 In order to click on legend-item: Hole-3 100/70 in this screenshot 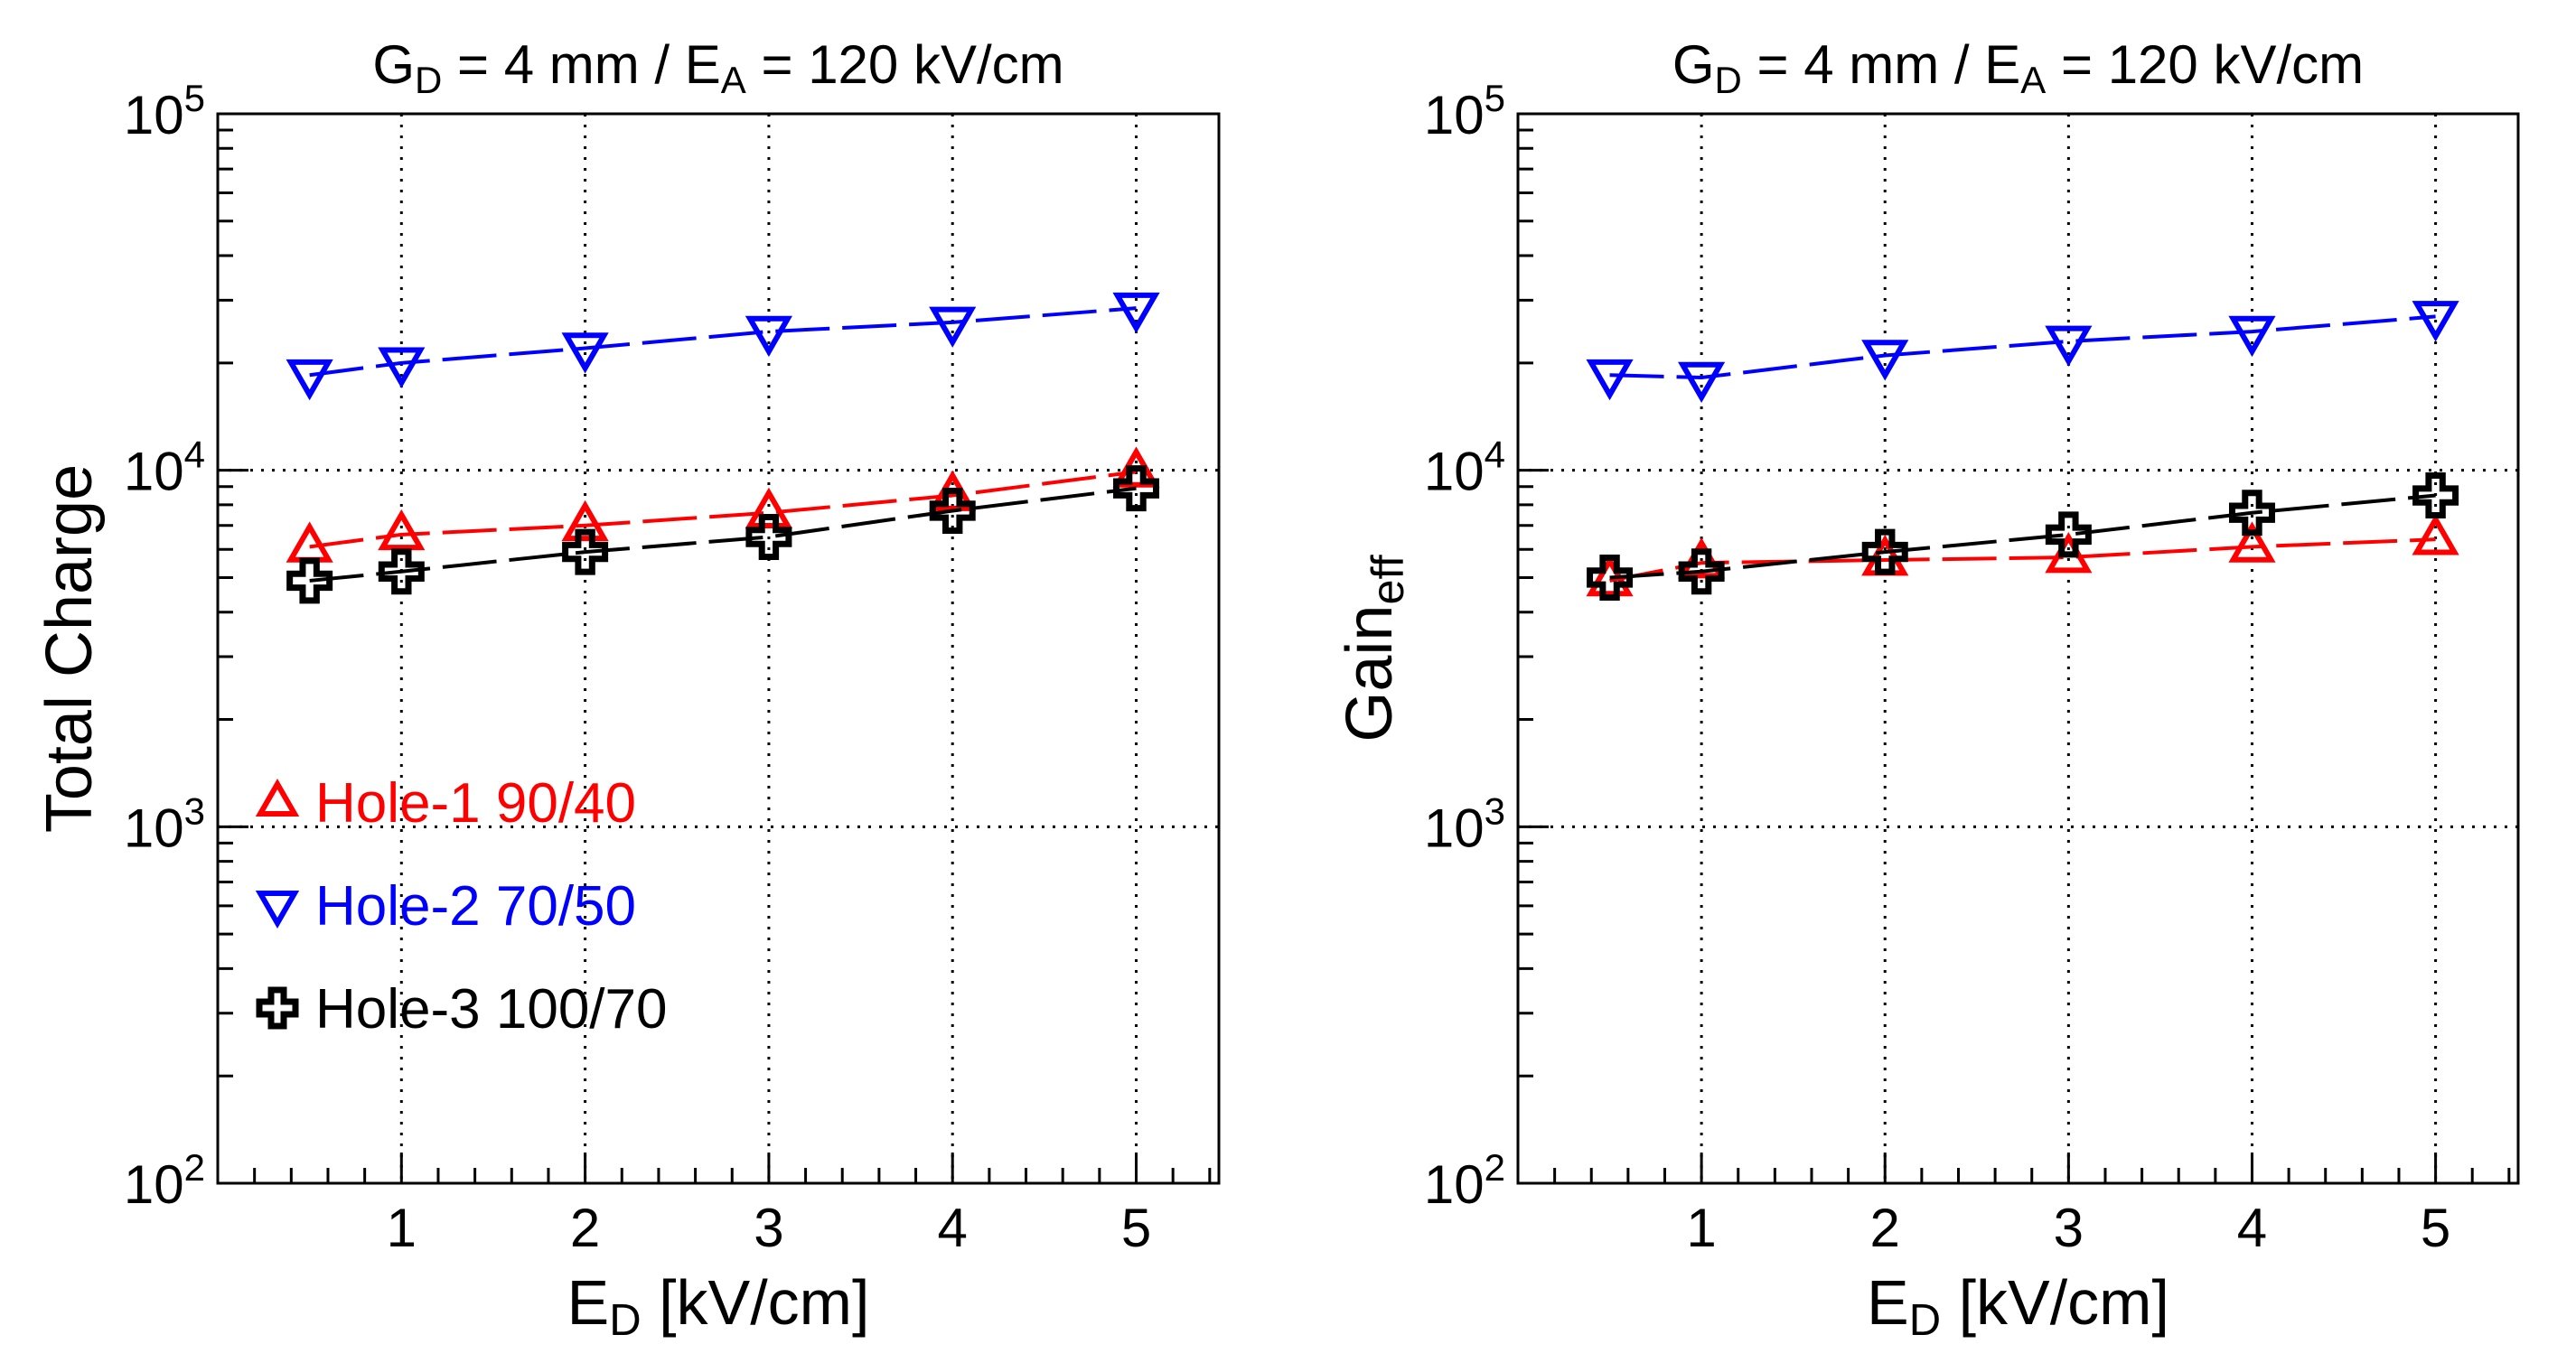, I will do `click(462, 1010)`.